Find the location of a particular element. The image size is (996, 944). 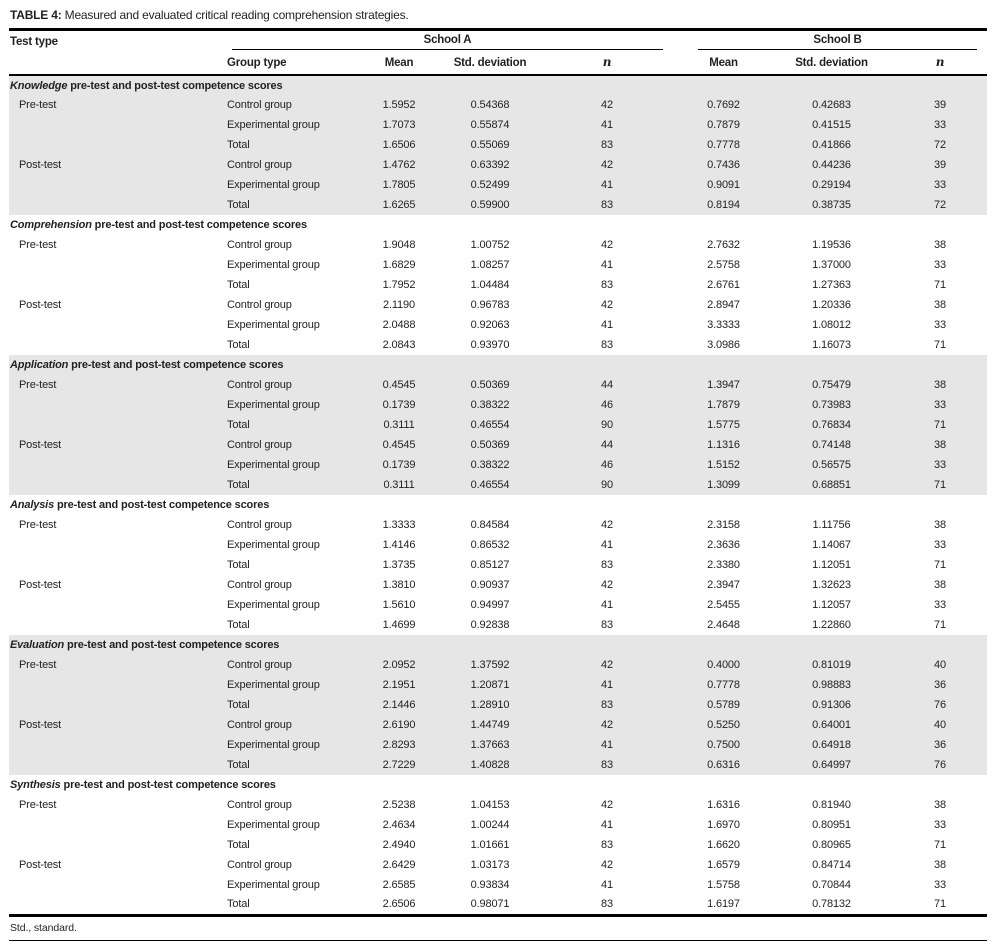

mean-b-cell: 0.7500 is located at coordinates (723, 745).